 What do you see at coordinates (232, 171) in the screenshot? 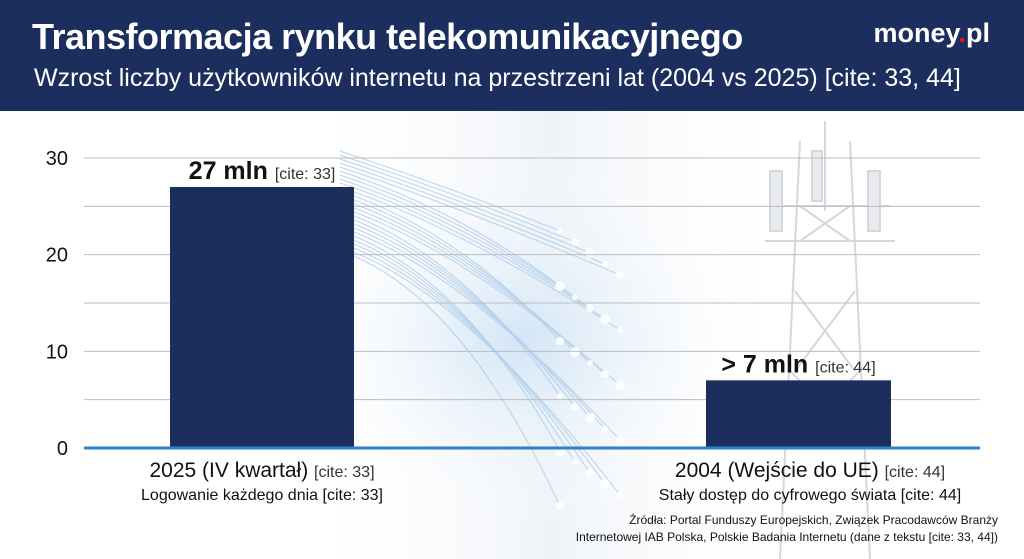
I see `data-label-value: 27 mln` at bounding box center [232, 171].